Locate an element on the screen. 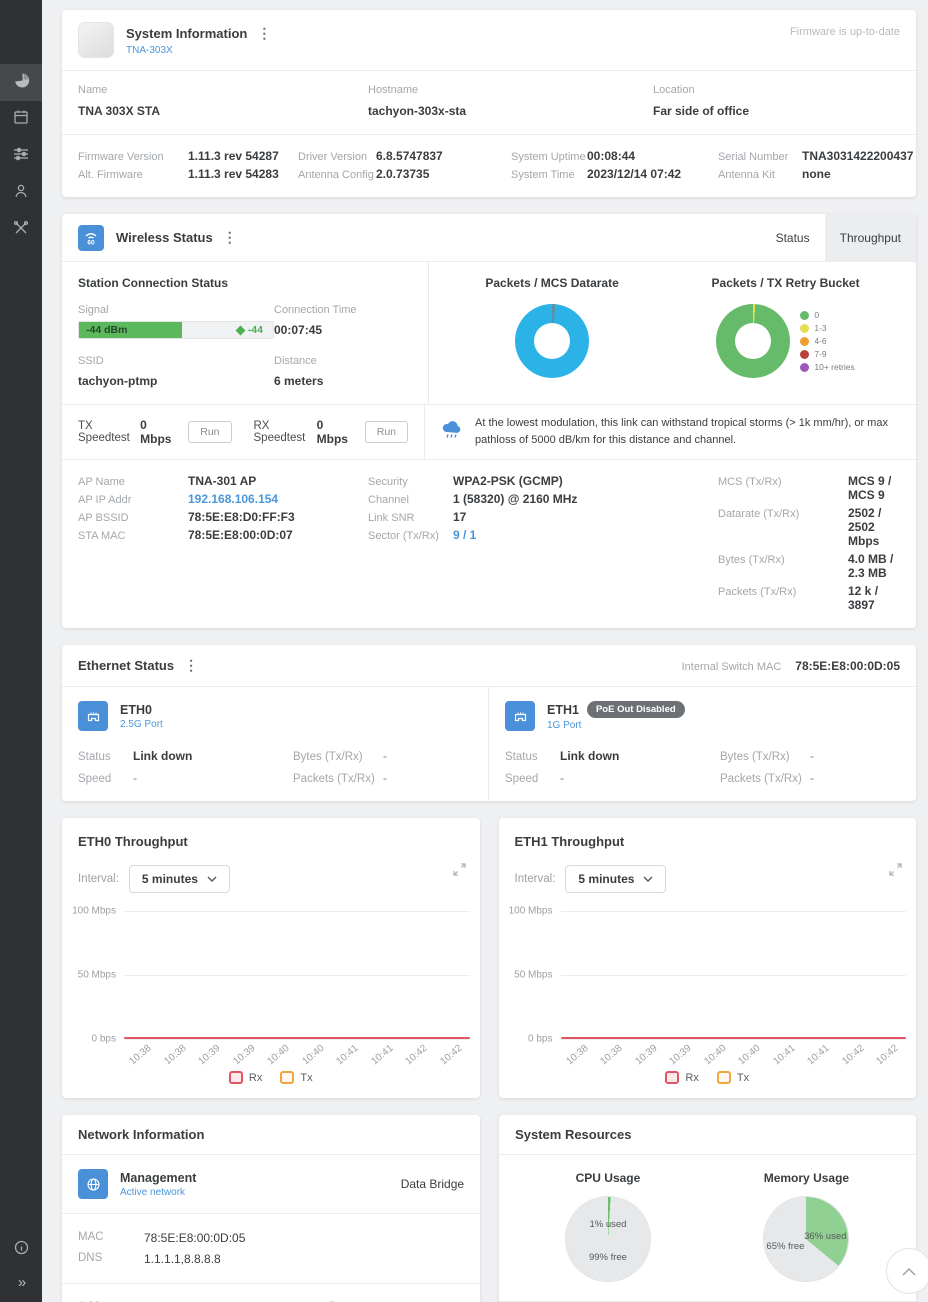 This screenshot has width=928, height=1302. retry-donut is located at coordinates (753, 341).